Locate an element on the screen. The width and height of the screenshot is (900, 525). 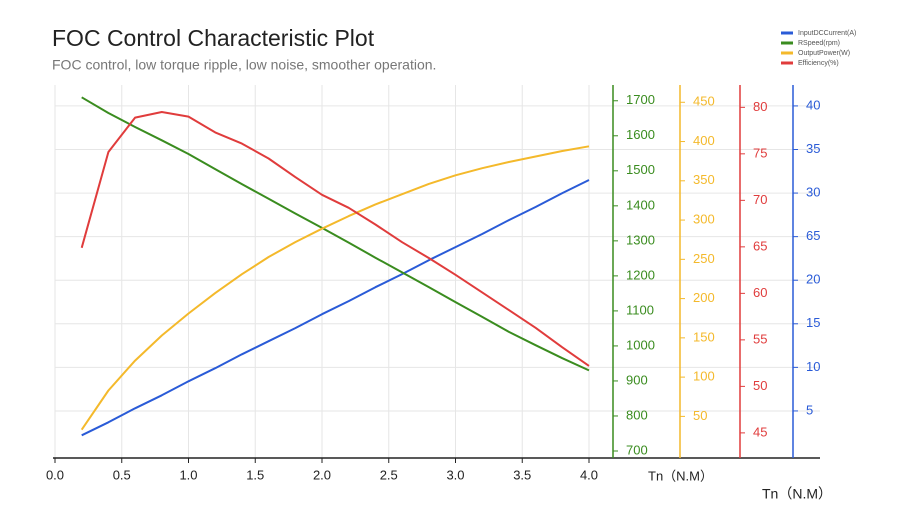
y-tick-label: 10 is located at coordinates (813, 366).